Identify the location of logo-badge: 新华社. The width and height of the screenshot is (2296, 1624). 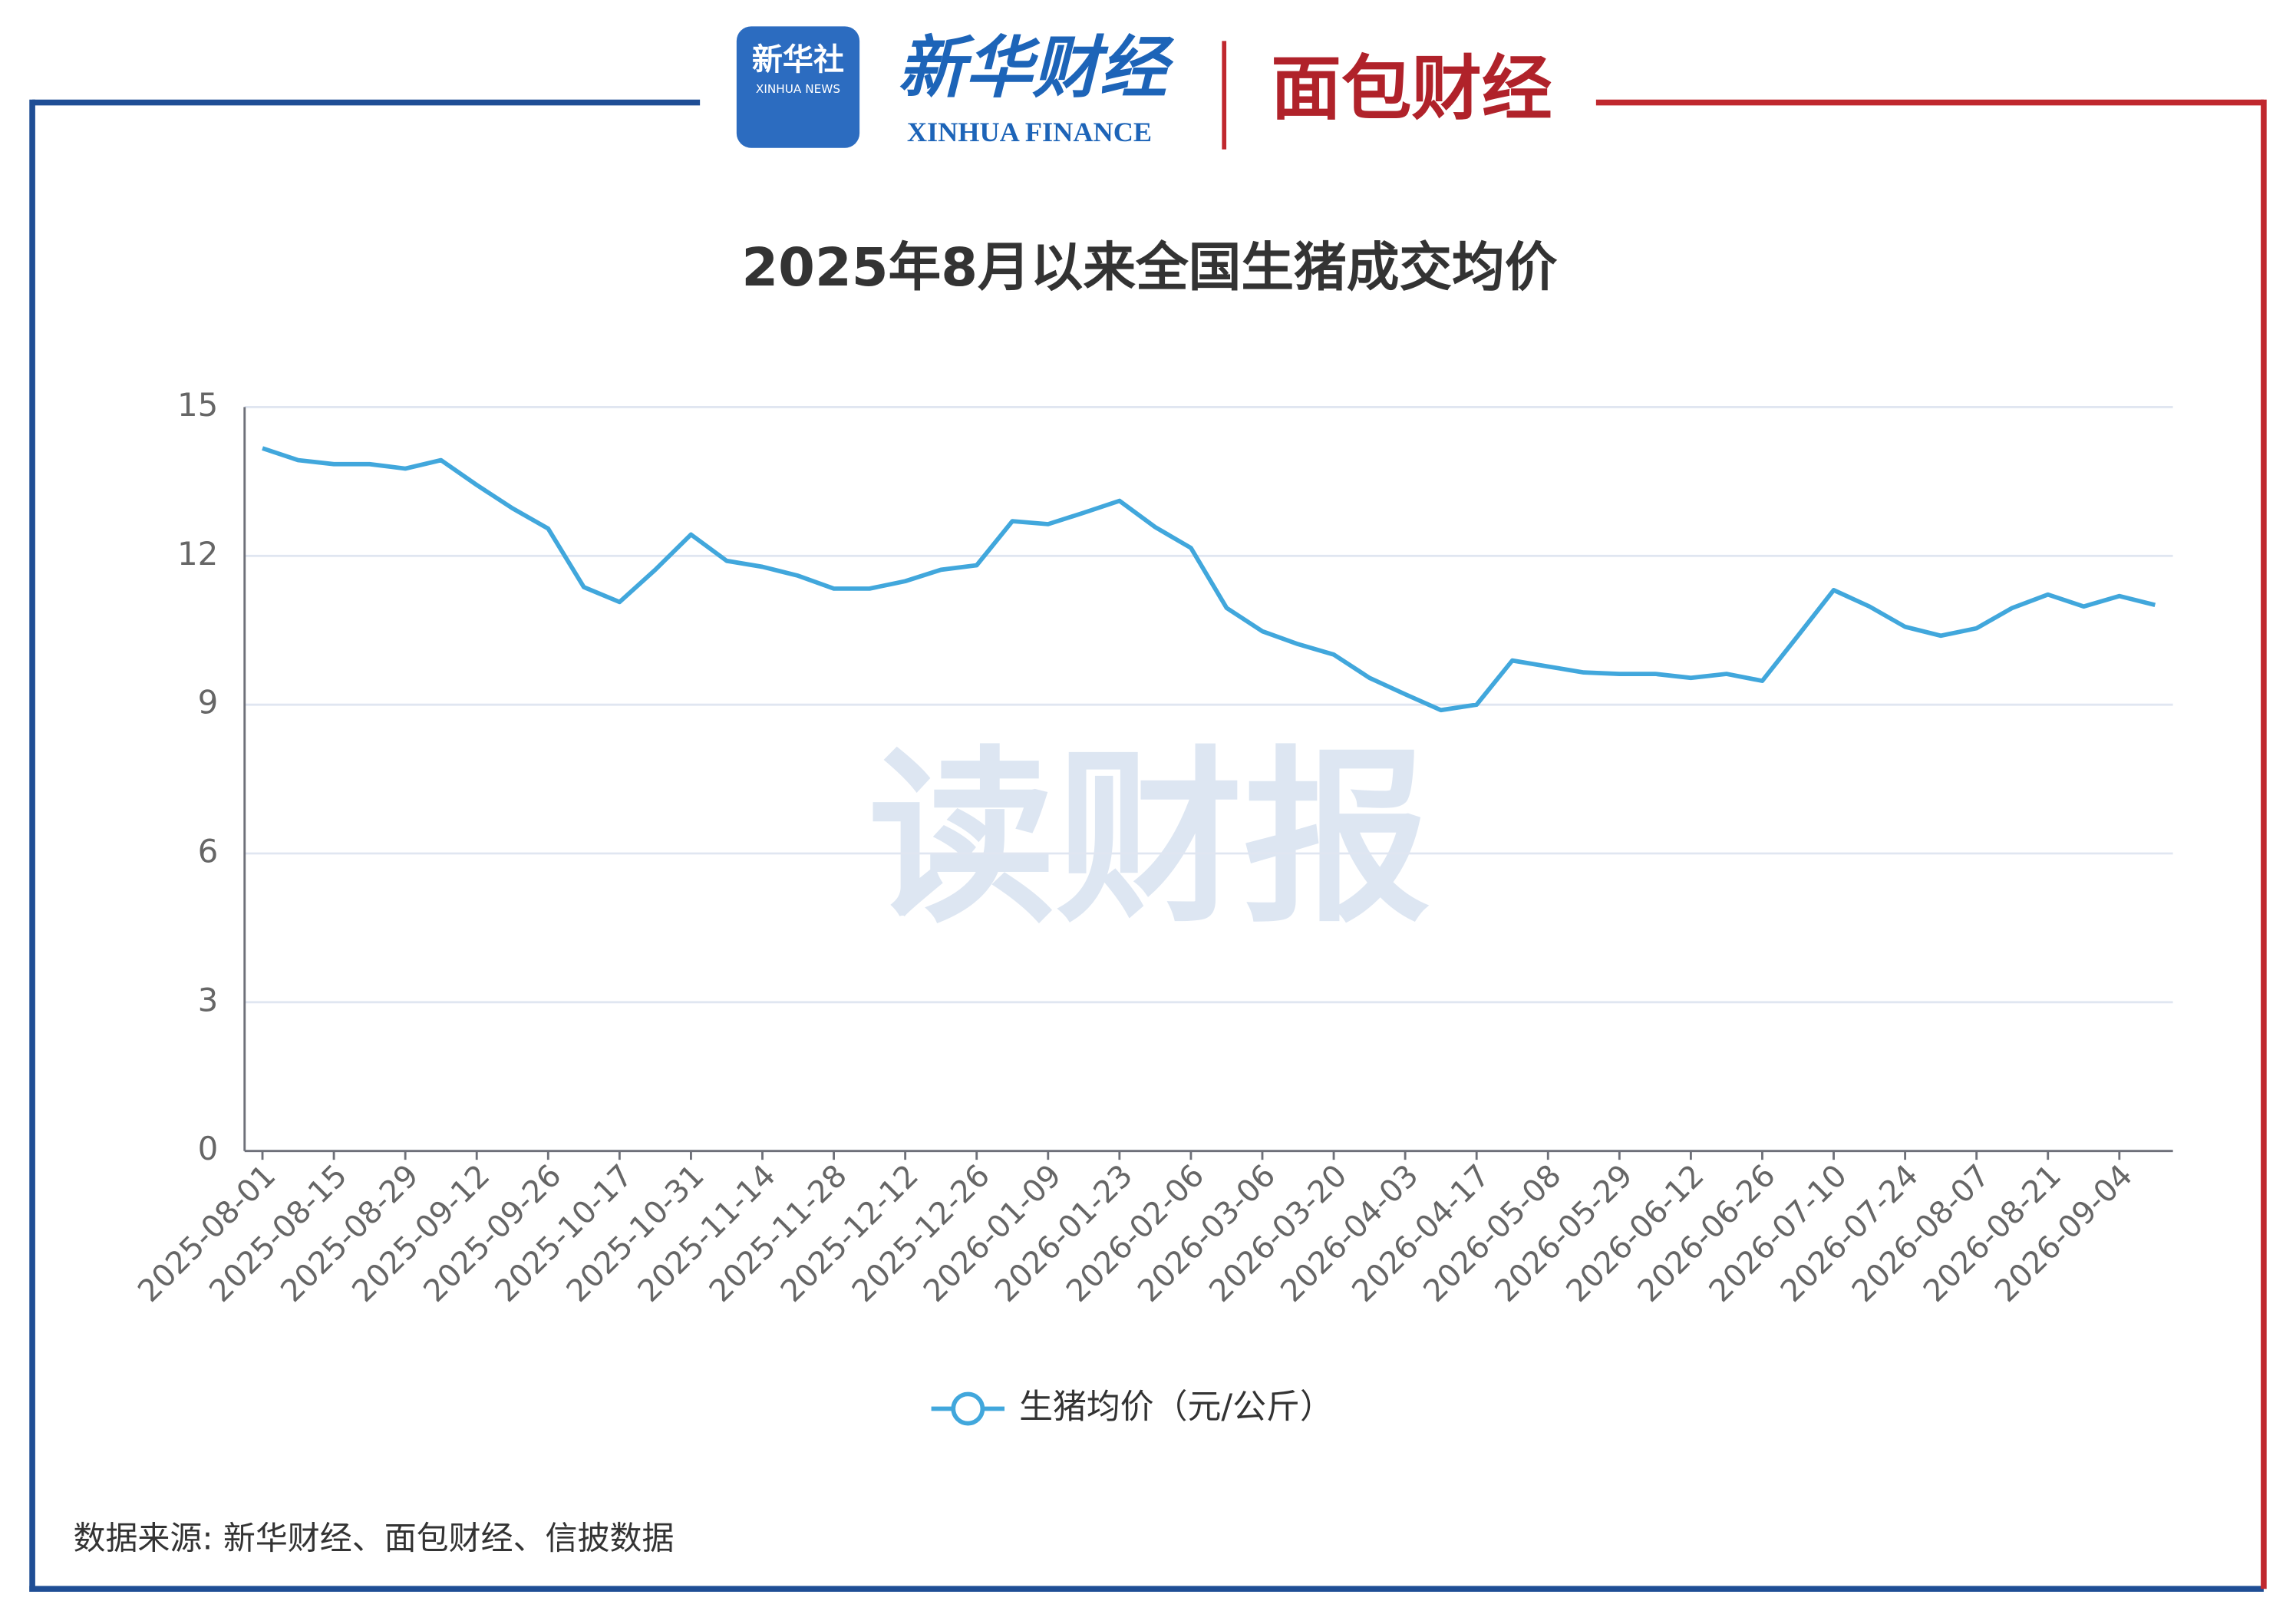
(798, 60).